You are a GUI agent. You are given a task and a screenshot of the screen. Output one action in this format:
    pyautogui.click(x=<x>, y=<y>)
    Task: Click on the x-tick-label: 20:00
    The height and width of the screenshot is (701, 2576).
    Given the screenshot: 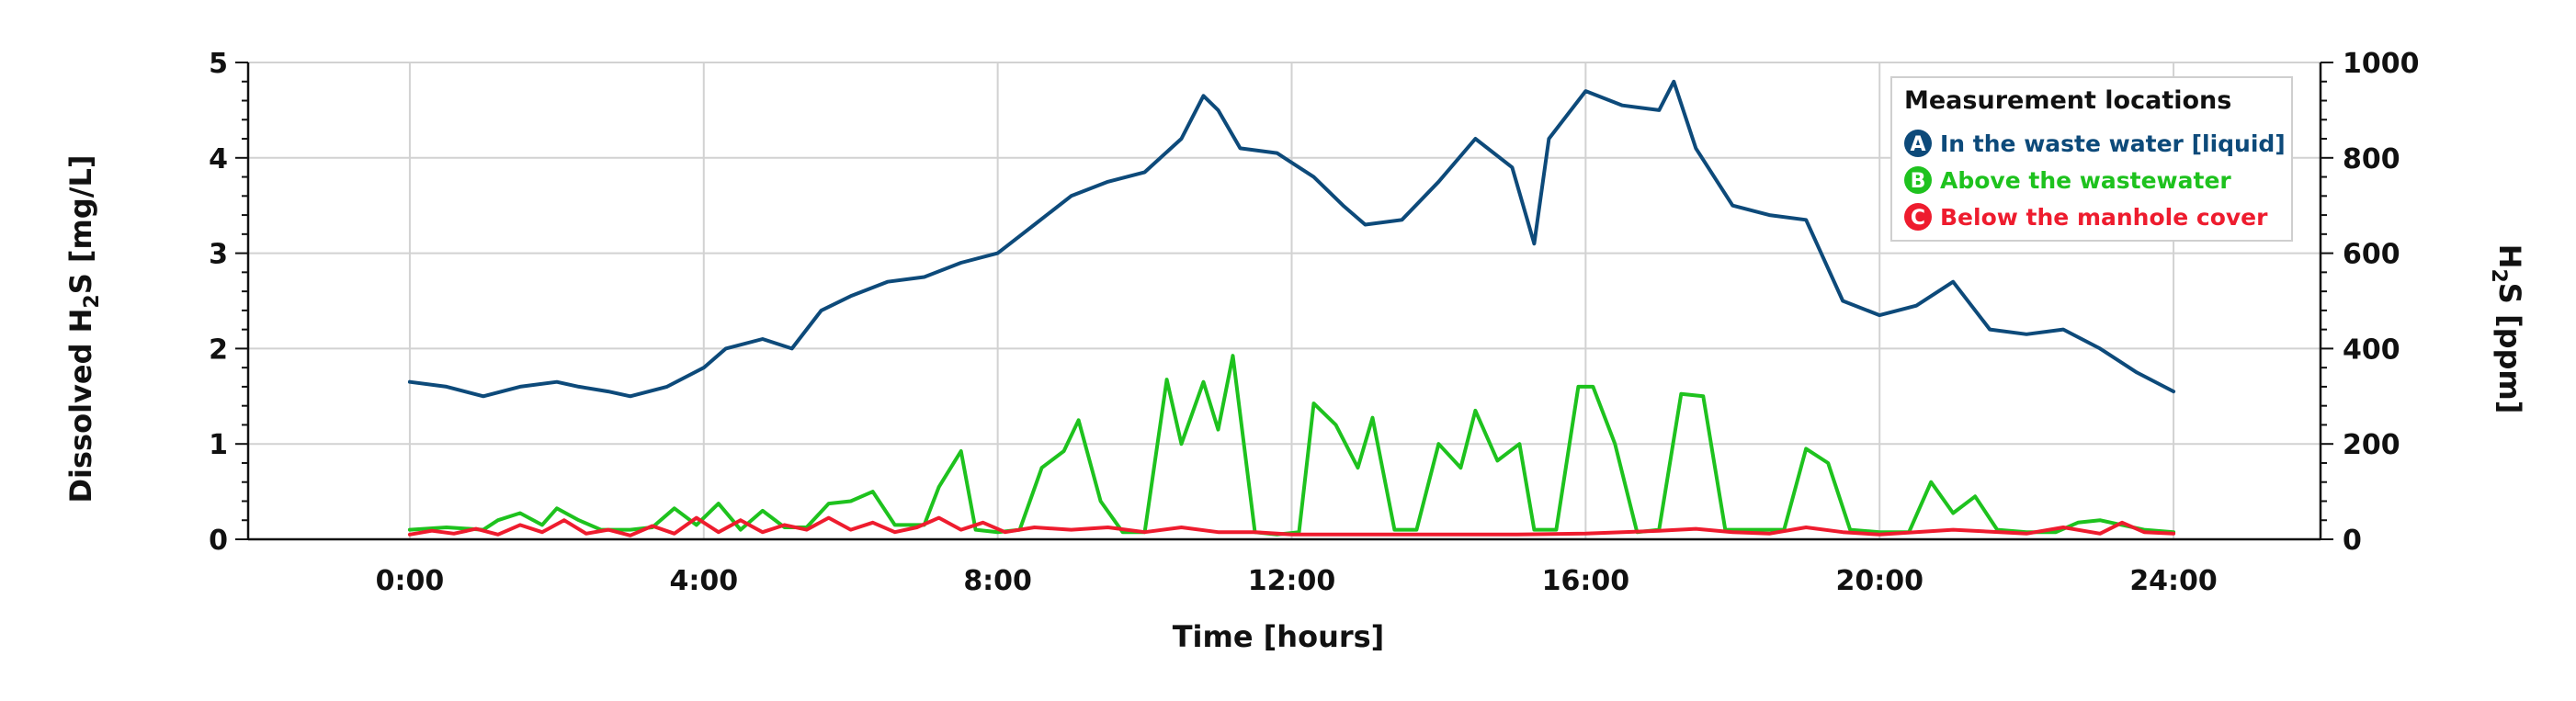 What is the action you would take?
    pyautogui.click(x=1879, y=581)
    